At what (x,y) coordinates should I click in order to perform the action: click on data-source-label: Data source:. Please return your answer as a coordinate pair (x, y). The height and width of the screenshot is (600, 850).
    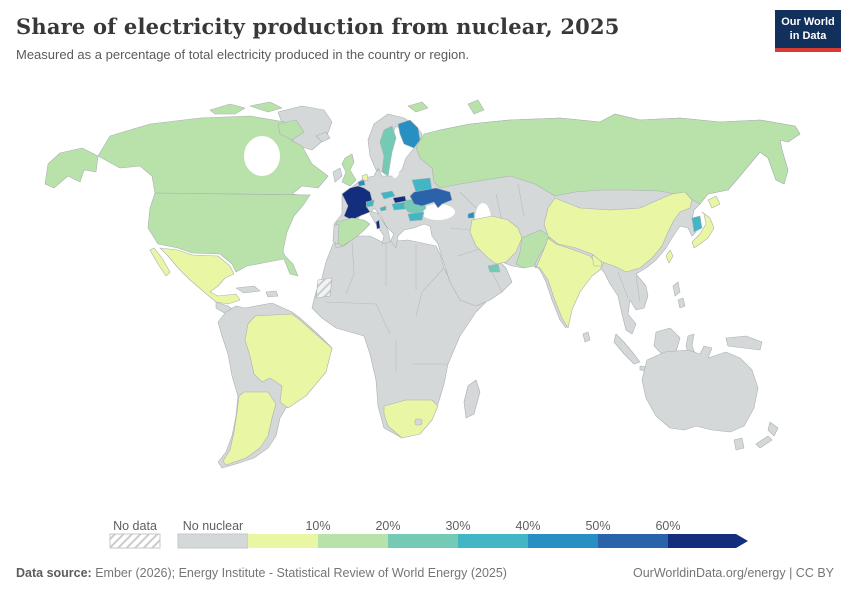
    Looking at the image, I should click on (54, 573).